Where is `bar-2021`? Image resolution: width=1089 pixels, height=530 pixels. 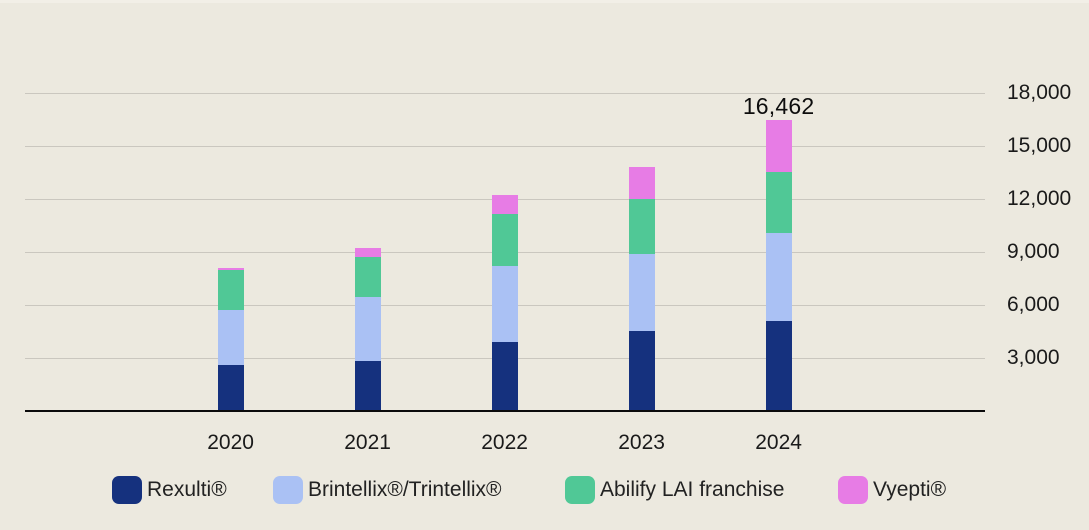
bar-2021 is located at coordinates (367, 328).